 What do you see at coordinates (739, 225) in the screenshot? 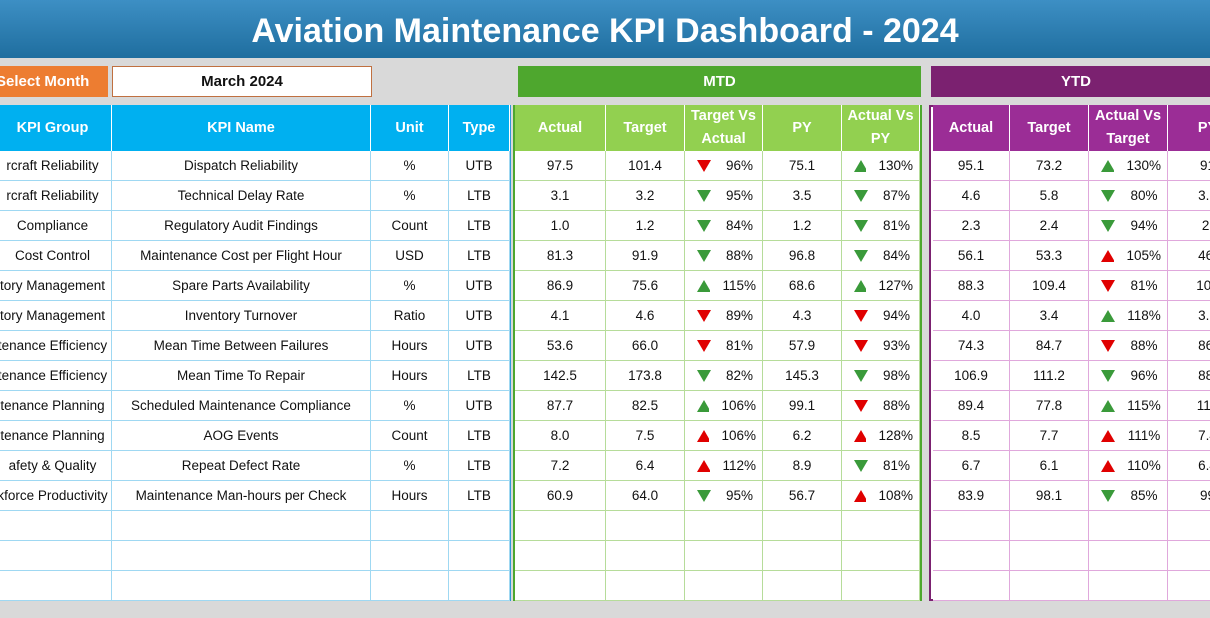
I see `status-value: 84%` at bounding box center [739, 225].